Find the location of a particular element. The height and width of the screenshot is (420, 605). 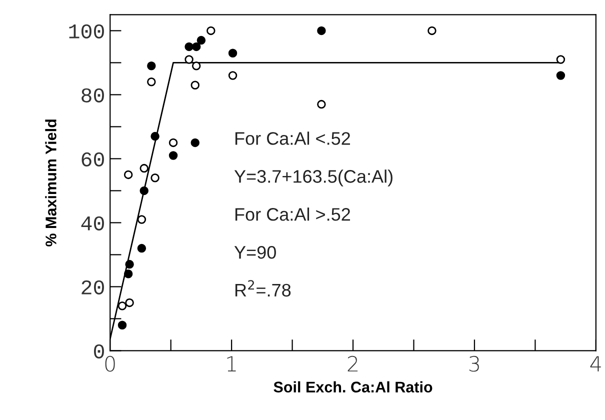

x-tick-label: 3 is located at coordinates (474, 364).